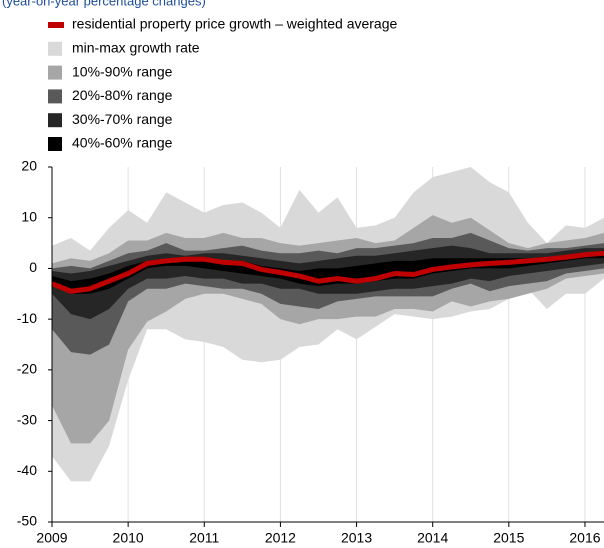 This screenshot has width=604, height=548. I want to click on x-tick-label: 2010, so click(128, 538).